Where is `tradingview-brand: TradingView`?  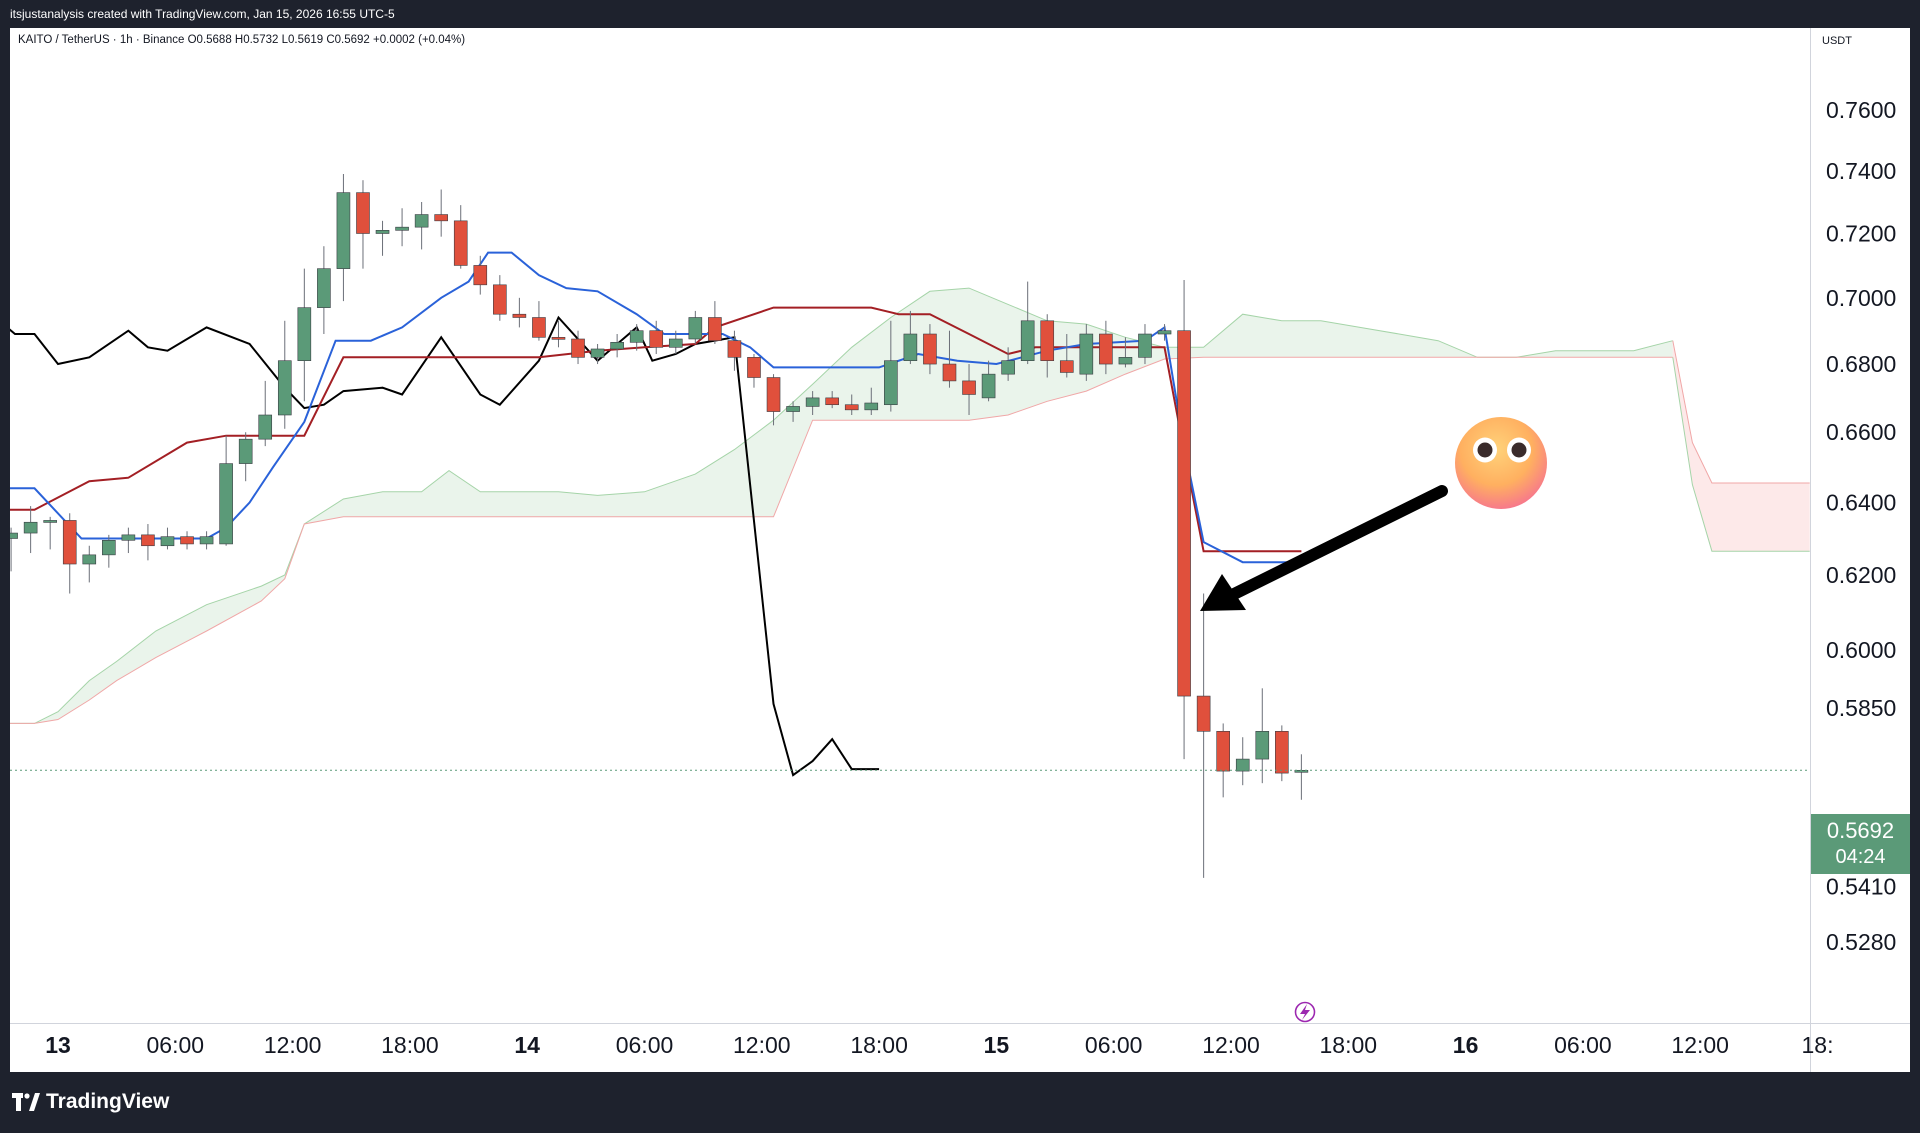 tradingview-brand: TradingView is located at coordinates (90, 1102).